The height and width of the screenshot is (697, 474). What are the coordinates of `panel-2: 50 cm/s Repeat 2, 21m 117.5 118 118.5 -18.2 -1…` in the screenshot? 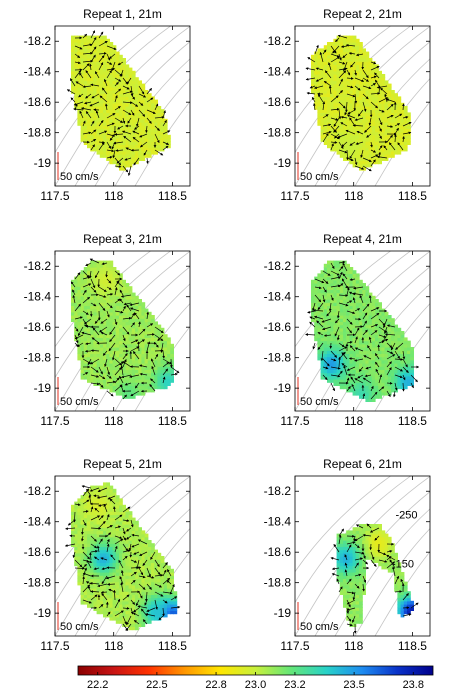 It's located at (364, 105).